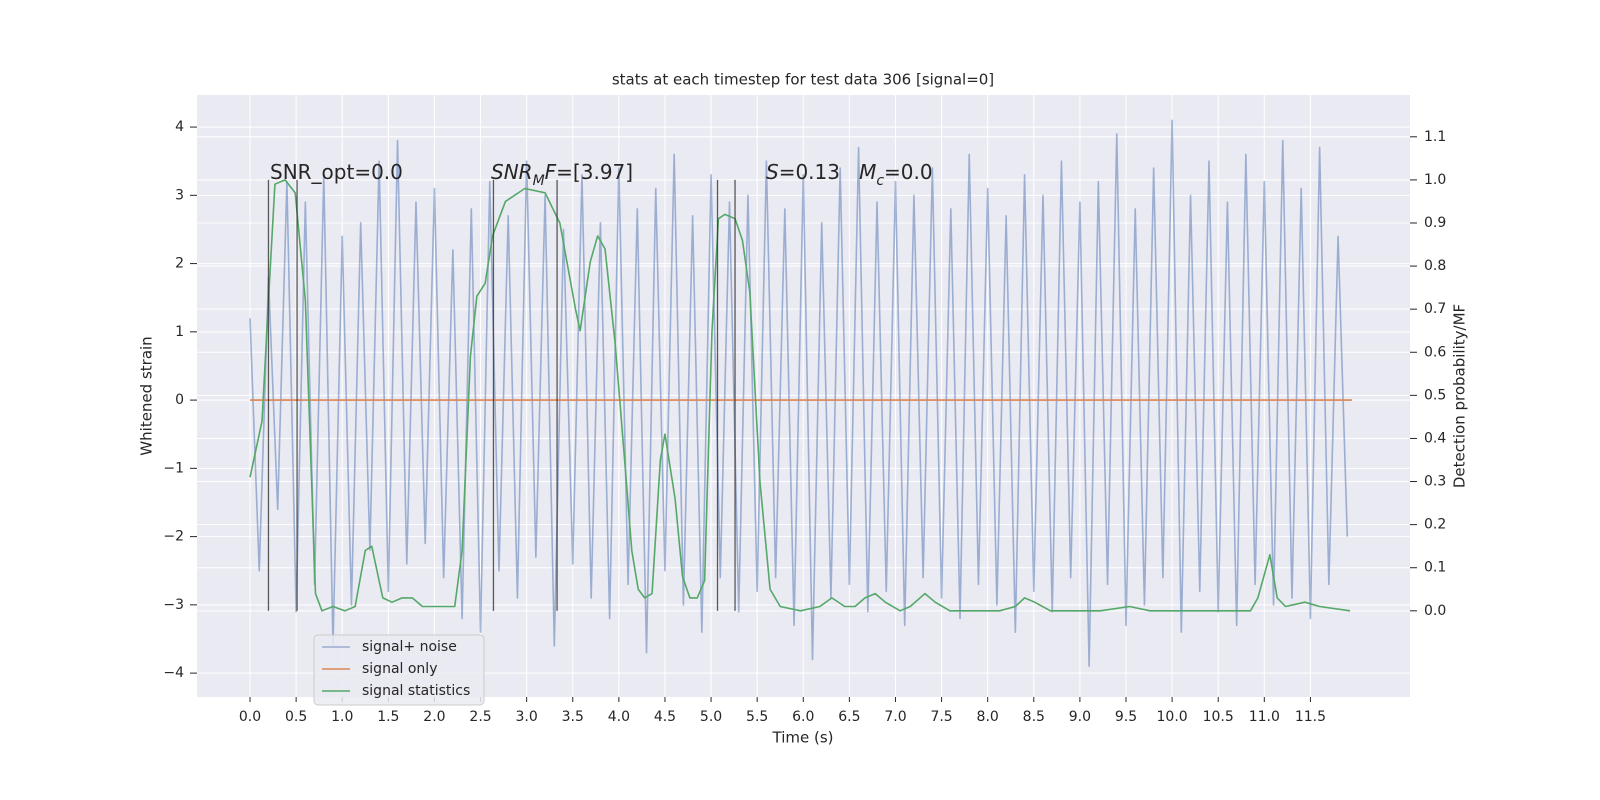 The width and height of the screenshot is (1600, 800). I want to click on y-tick-label: −2, so click(173, 537).